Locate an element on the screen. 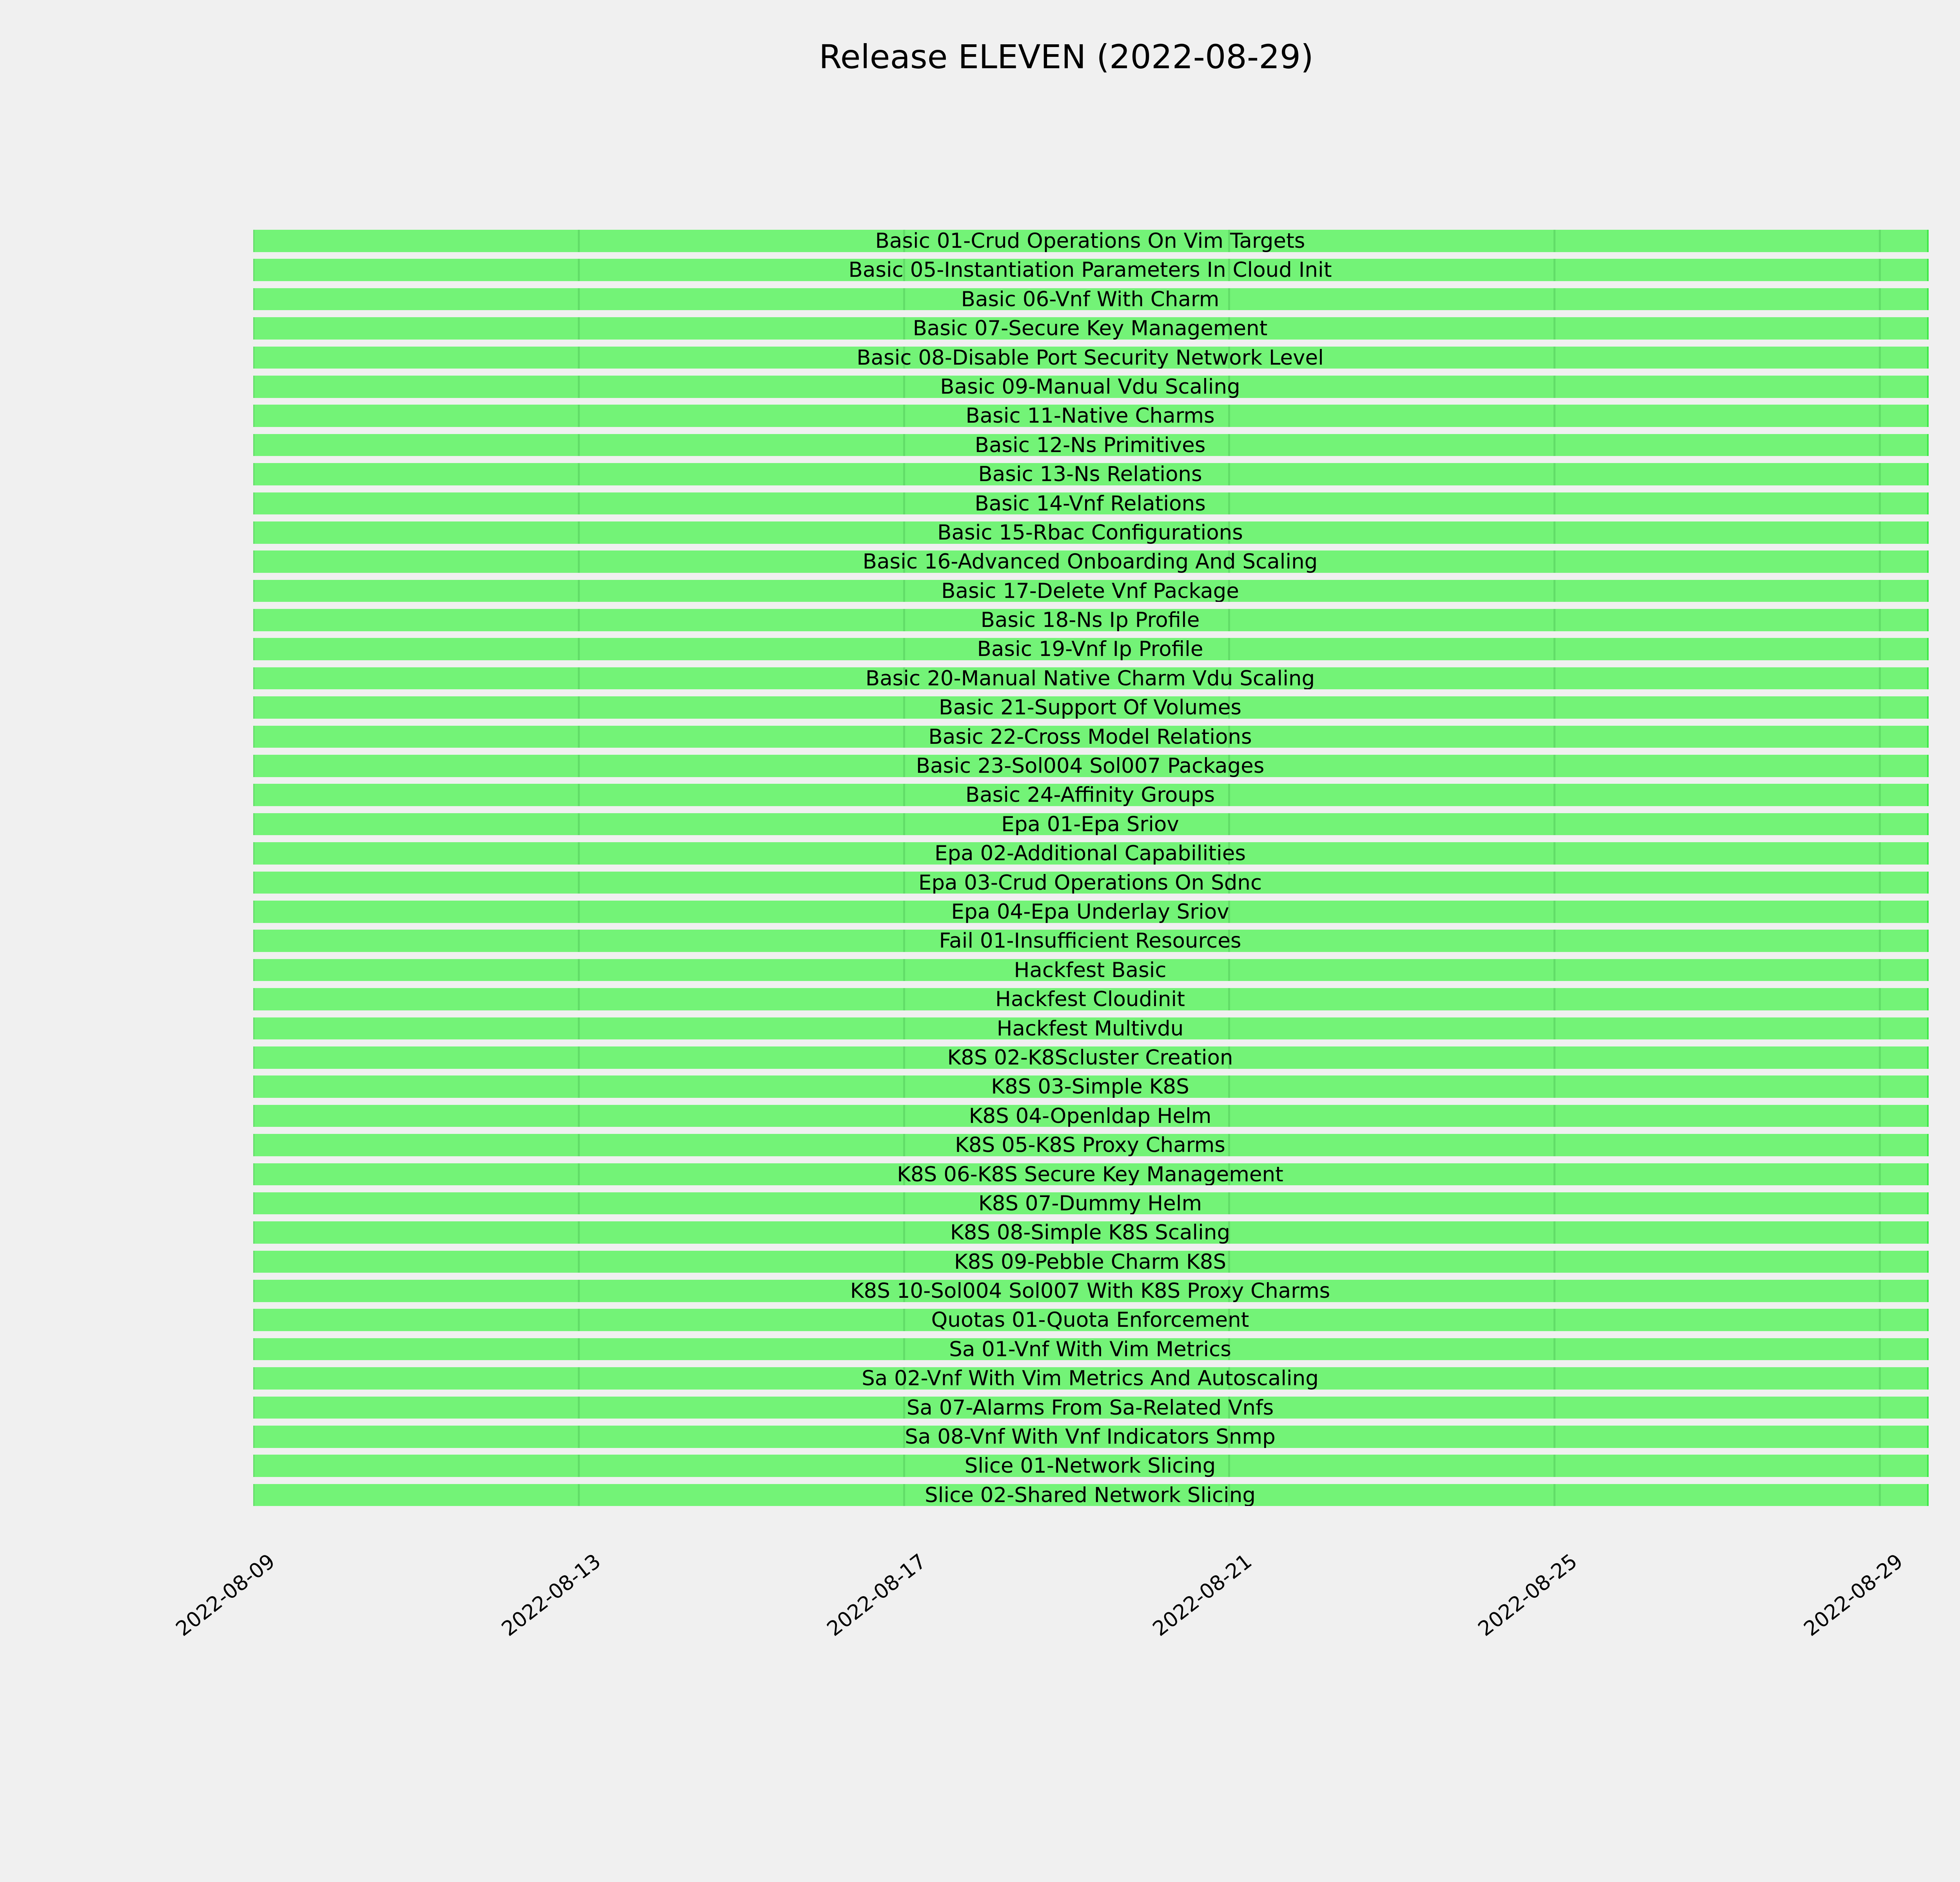  bar-label: K8S 08-Simple K8S Scaling is located at coordinates (1090, 1232).